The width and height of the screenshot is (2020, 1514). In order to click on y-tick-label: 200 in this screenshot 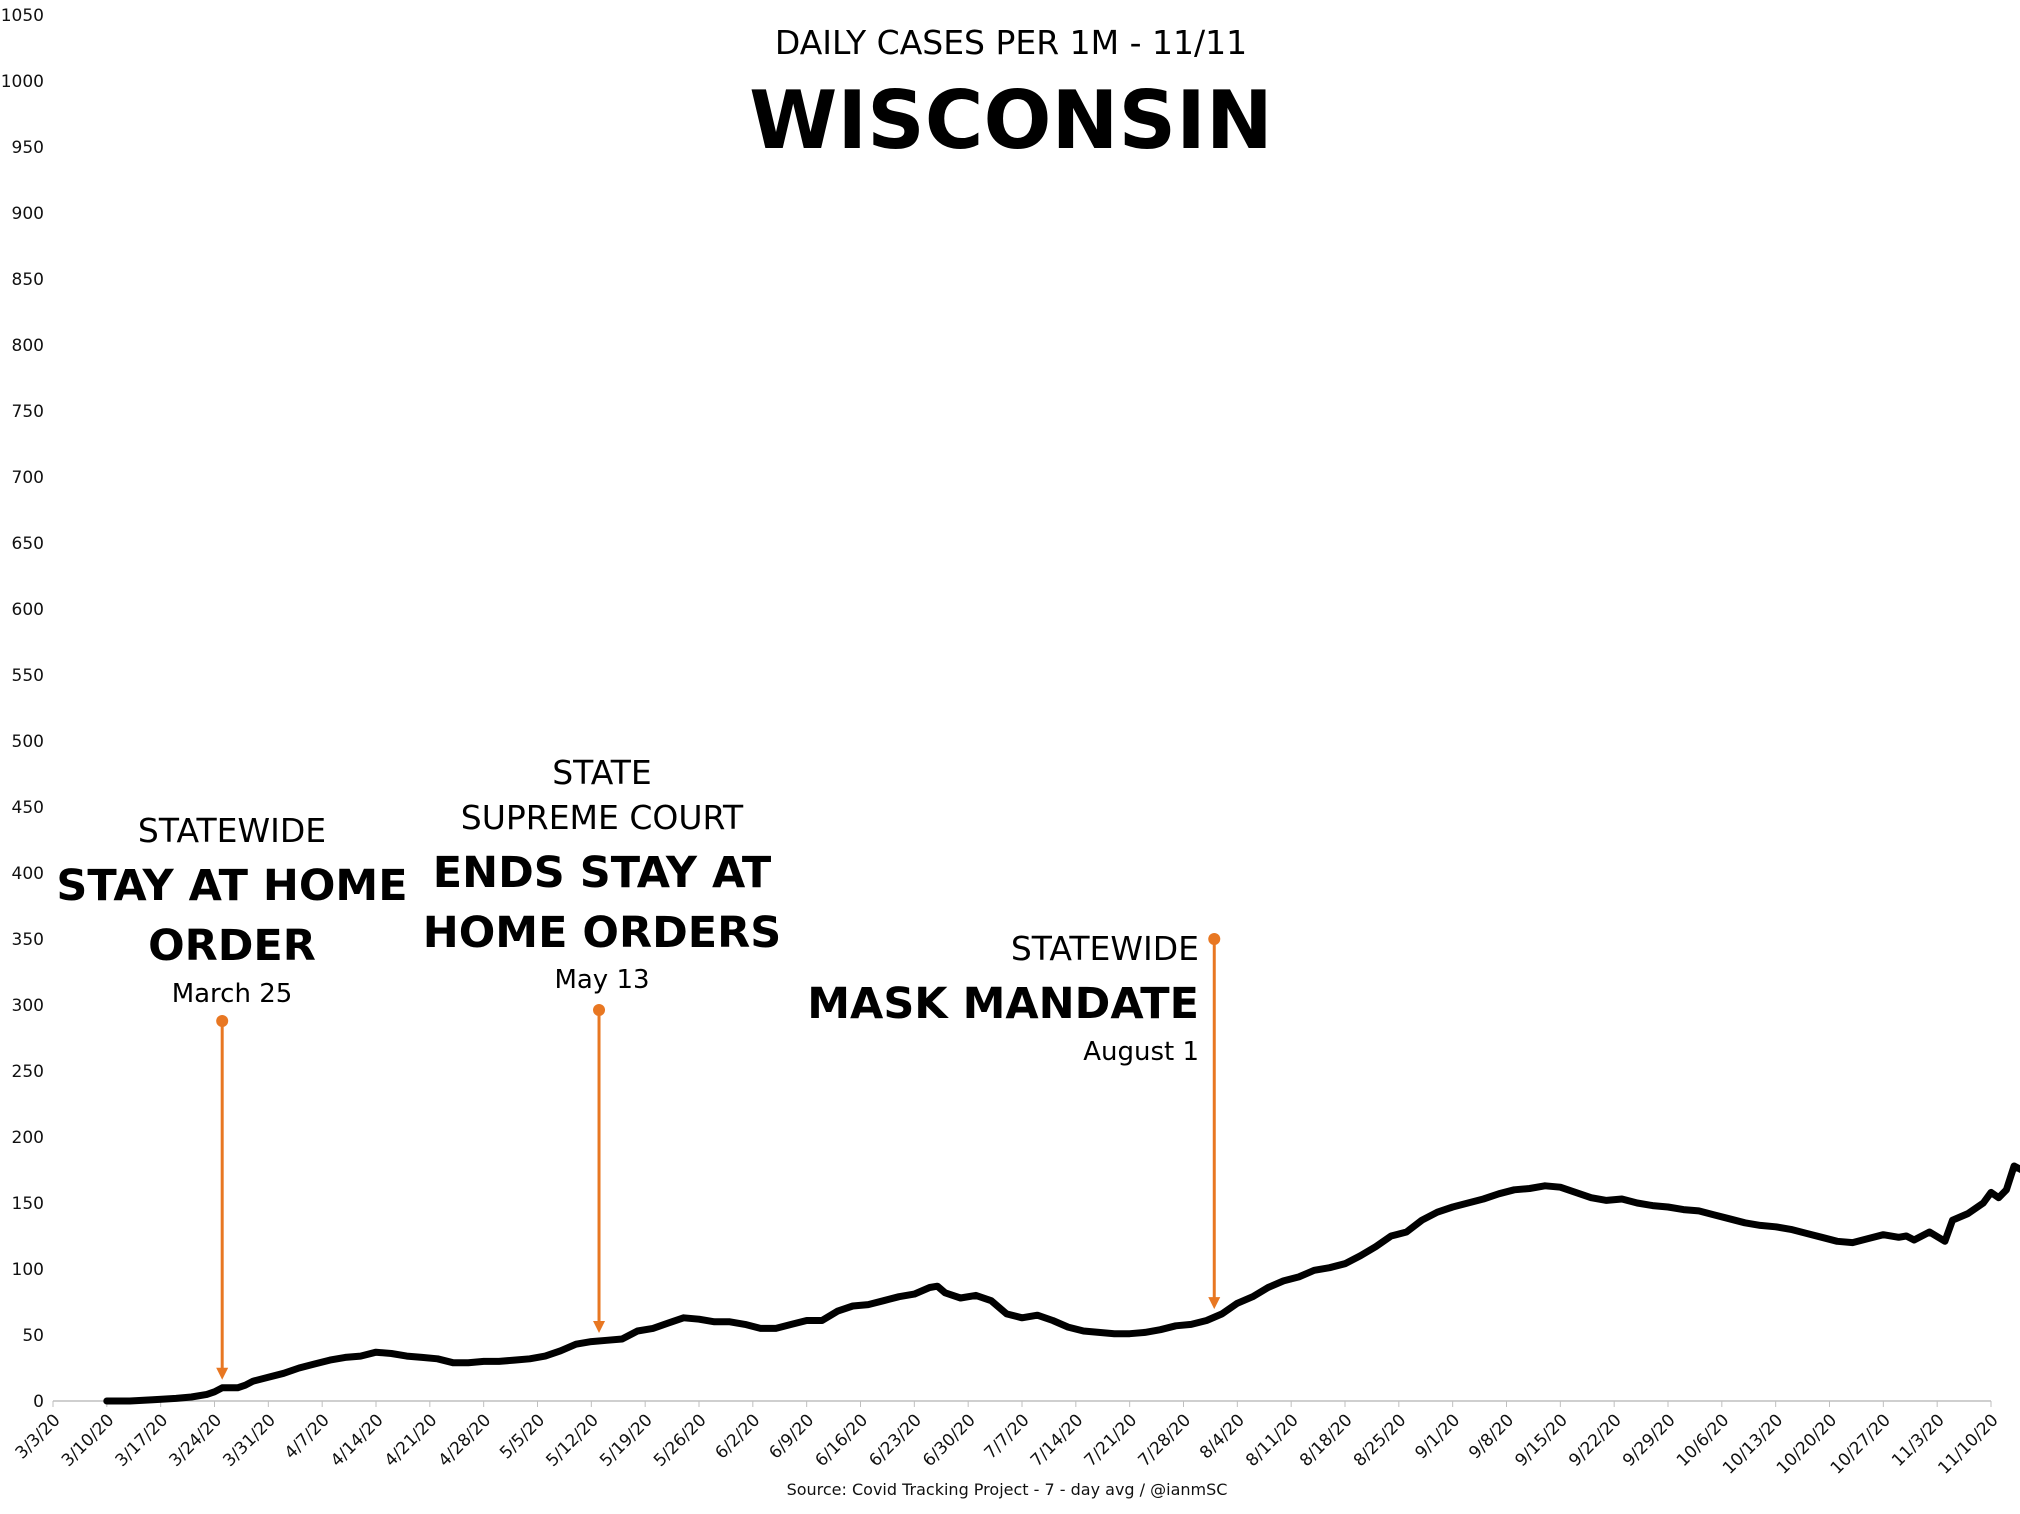, I will do `click(28, 1138)`.